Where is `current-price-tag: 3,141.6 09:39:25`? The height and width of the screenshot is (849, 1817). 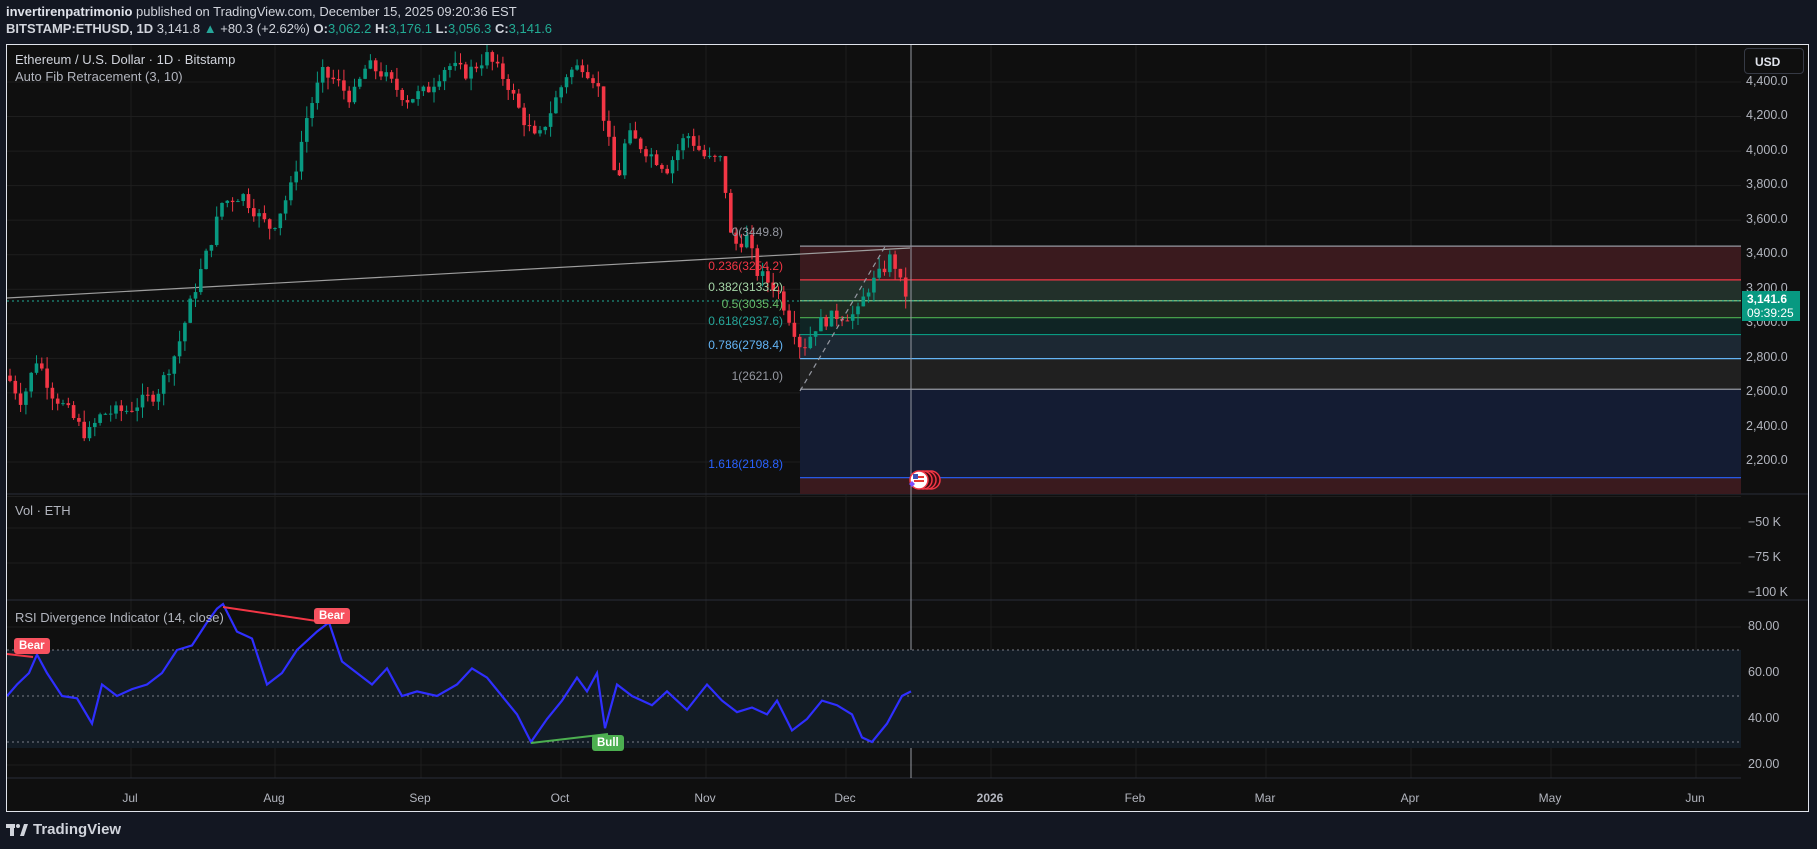 current-price-tag: 3,141.6 09:39:25 is located at coordinates (1771, 306).